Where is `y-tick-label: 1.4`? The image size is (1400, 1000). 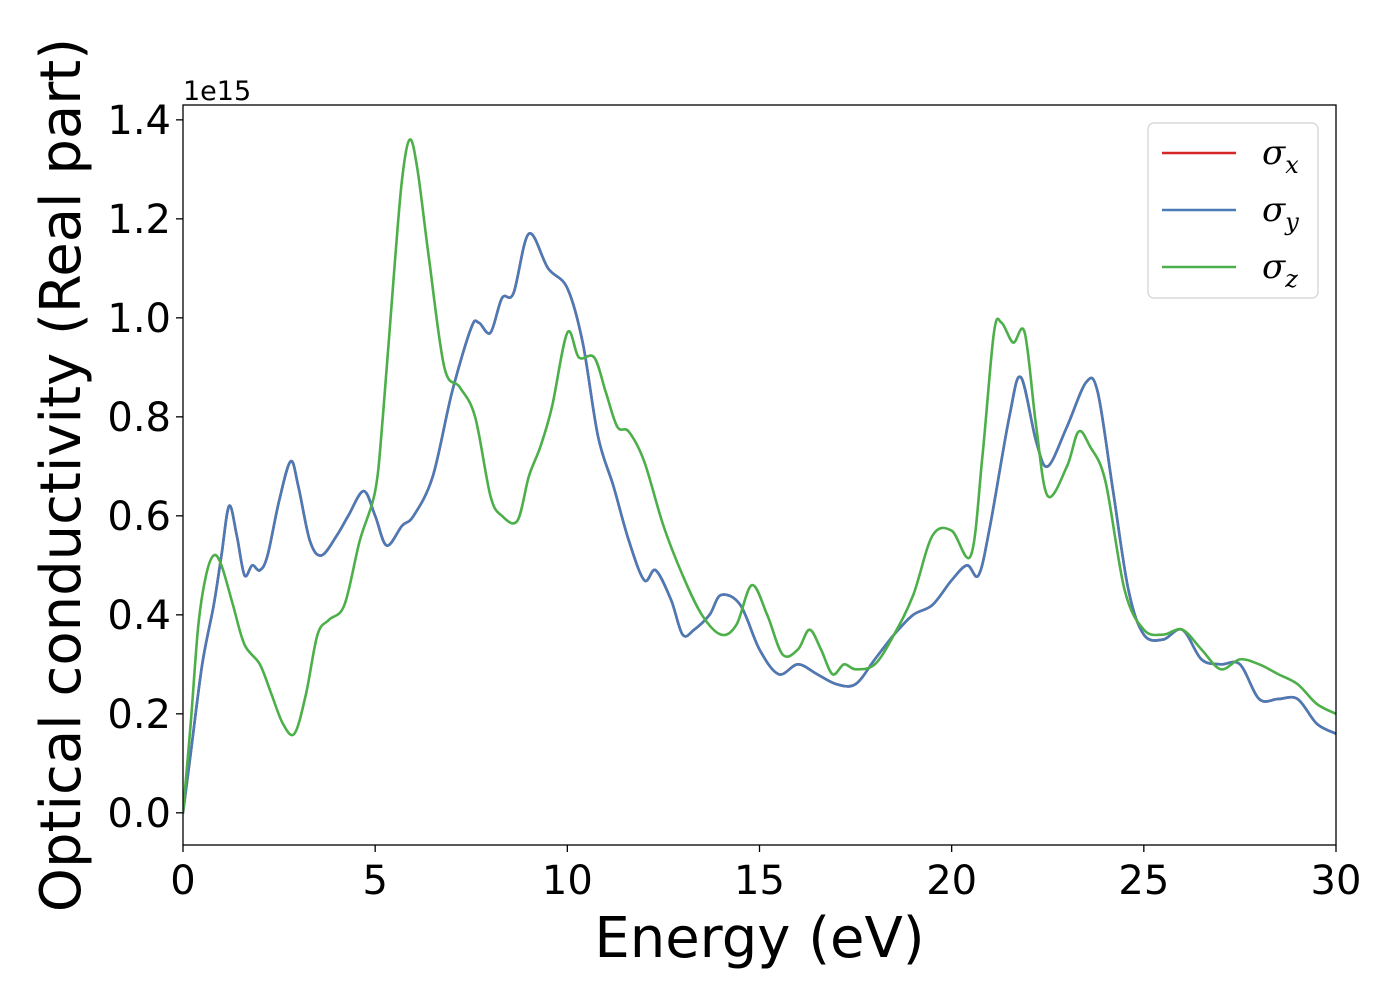 y-tick-label: 1.4 is located at coordinates (139, 121).